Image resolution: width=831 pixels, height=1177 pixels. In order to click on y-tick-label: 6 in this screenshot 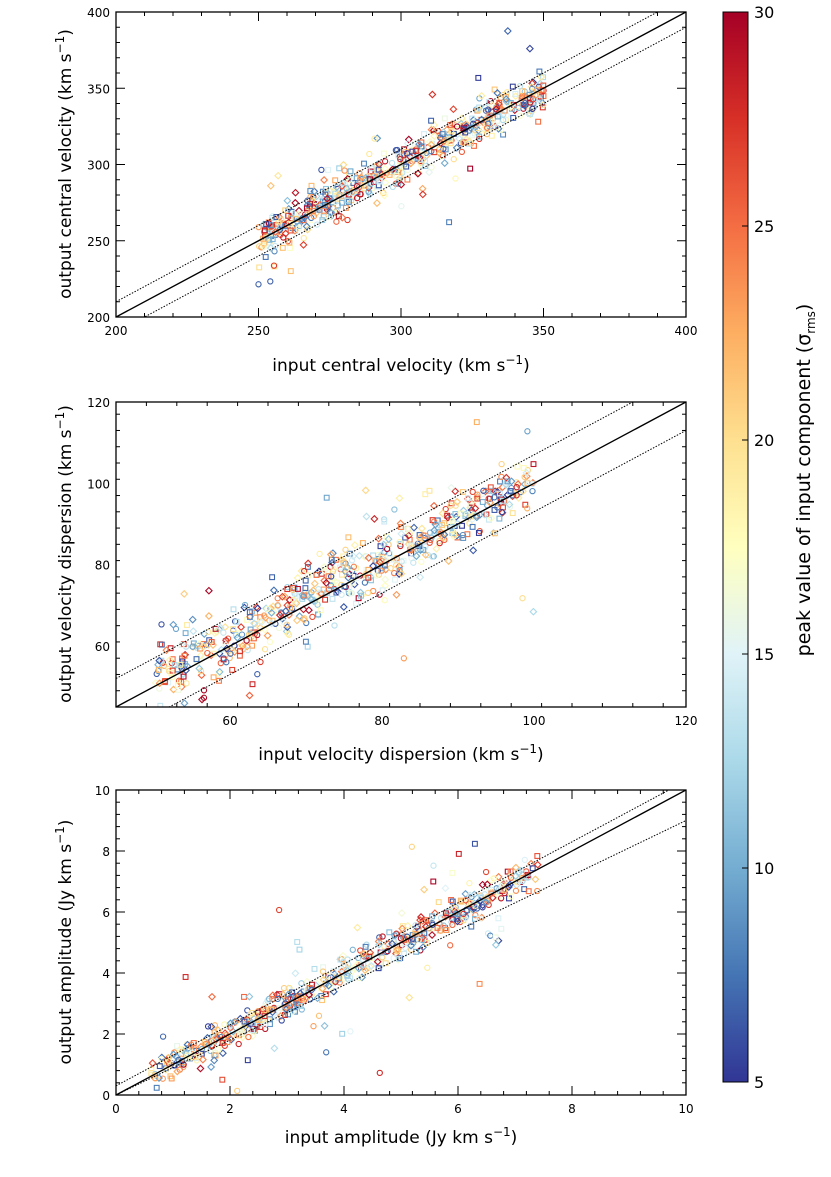, I will do `click(106, 913)`.